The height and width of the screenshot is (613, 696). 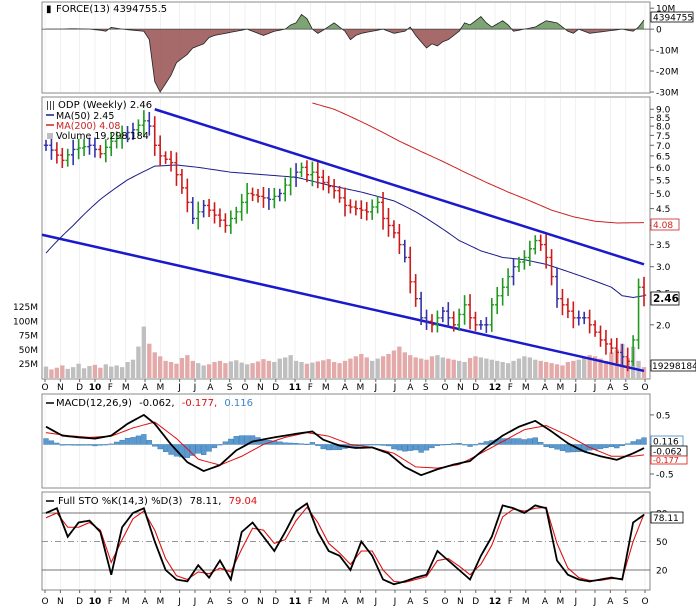 I want to click on x-tick-label: D, so click(x=275, y=388).